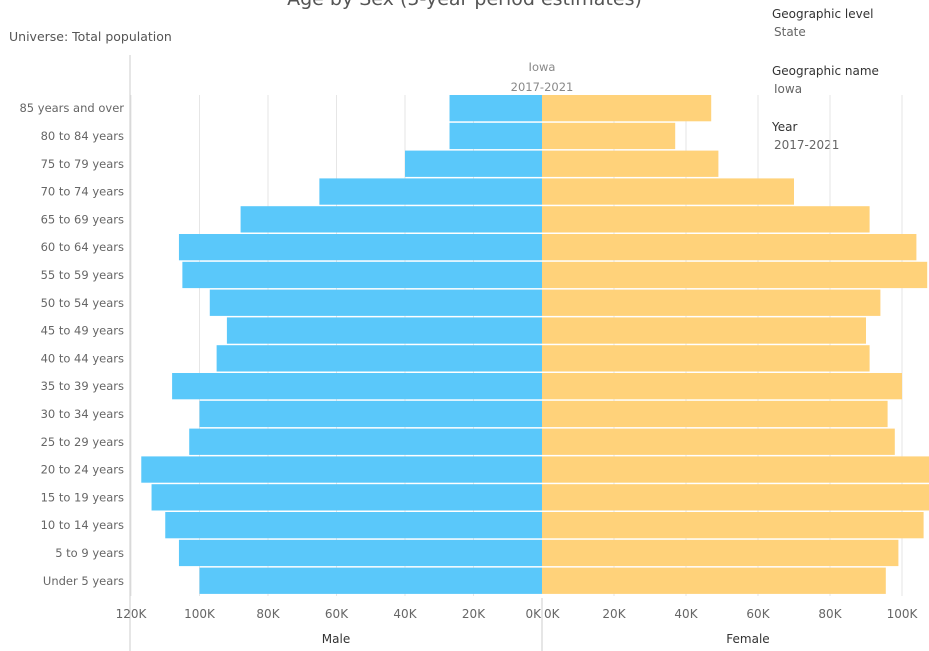 The width and height of the screenshot is (929, 651). What do you see at coordinates (903, 614) in the screenshot?
I see `female-tick-label: 100K` at bounding box center [903, 614].